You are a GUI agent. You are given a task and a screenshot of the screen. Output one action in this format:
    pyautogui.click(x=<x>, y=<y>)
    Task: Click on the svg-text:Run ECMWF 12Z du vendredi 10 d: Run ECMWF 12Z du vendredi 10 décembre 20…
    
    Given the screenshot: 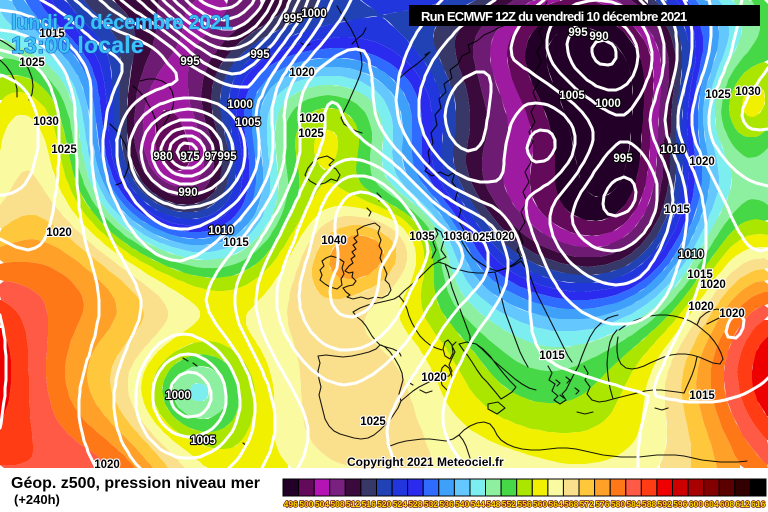 What is the action you would take?
    pyautogui.click(x=554, y=16)
    